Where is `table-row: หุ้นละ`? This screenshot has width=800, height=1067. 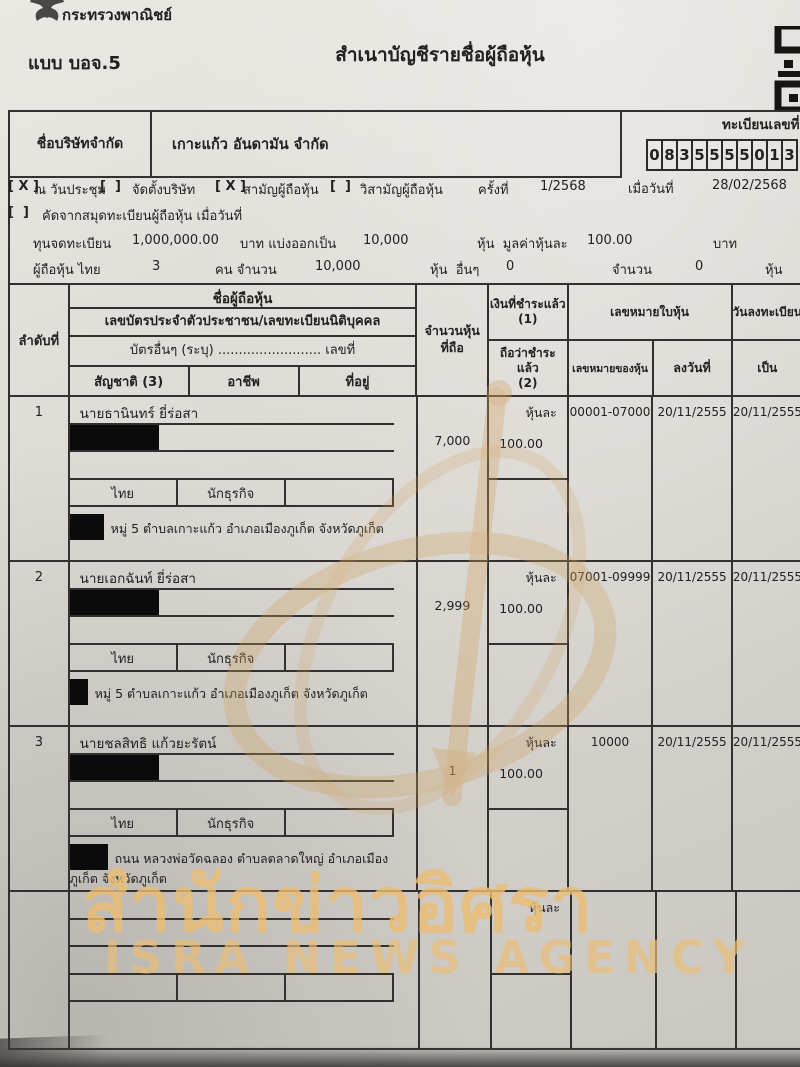
table-row: หุ้นละ is located at coordinates (405, 970).